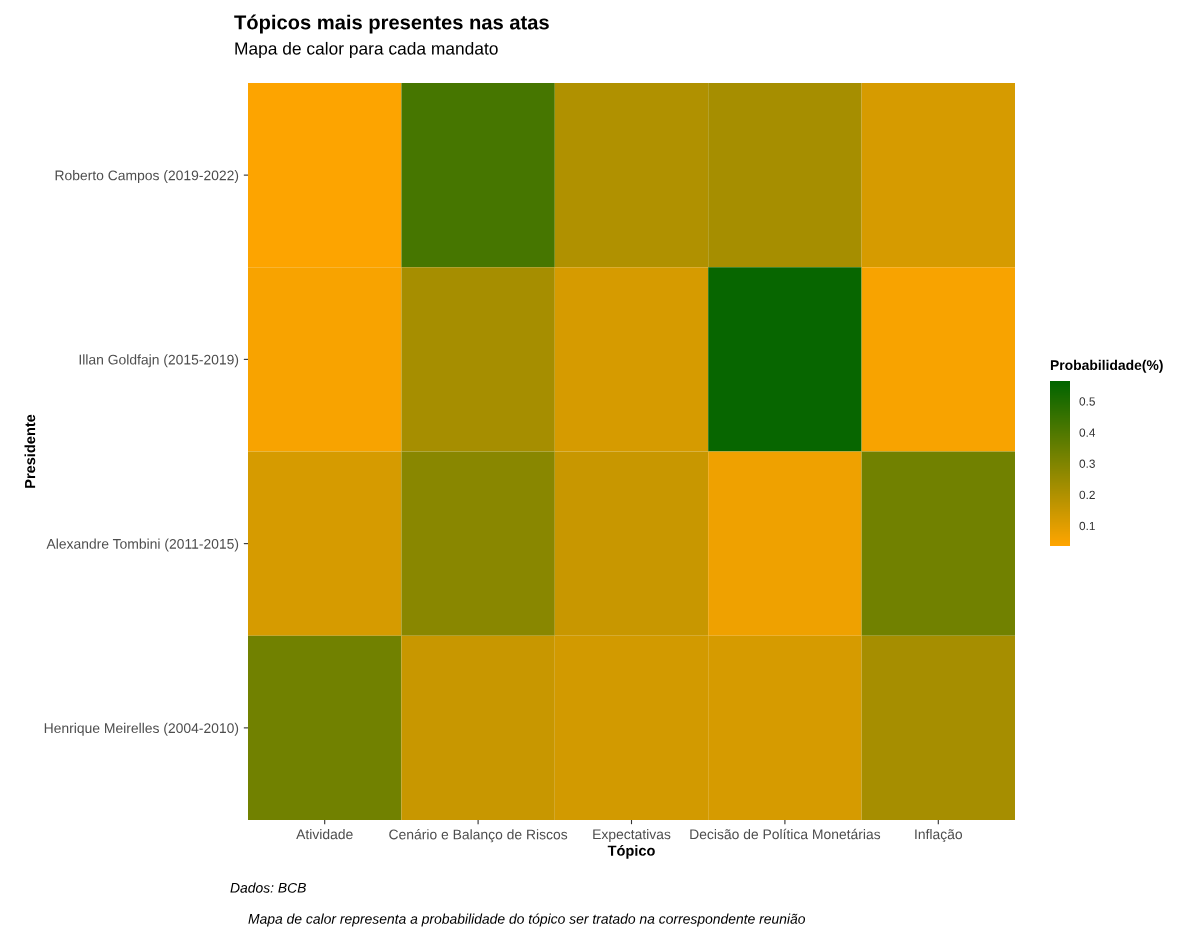 The image size is (1177, 930). What do you see at coordinates (159, 361) in the screenshot?
I see `y-tick-label: Illan Goldfajn (2015-2019)` at bounding box center [159, 361].